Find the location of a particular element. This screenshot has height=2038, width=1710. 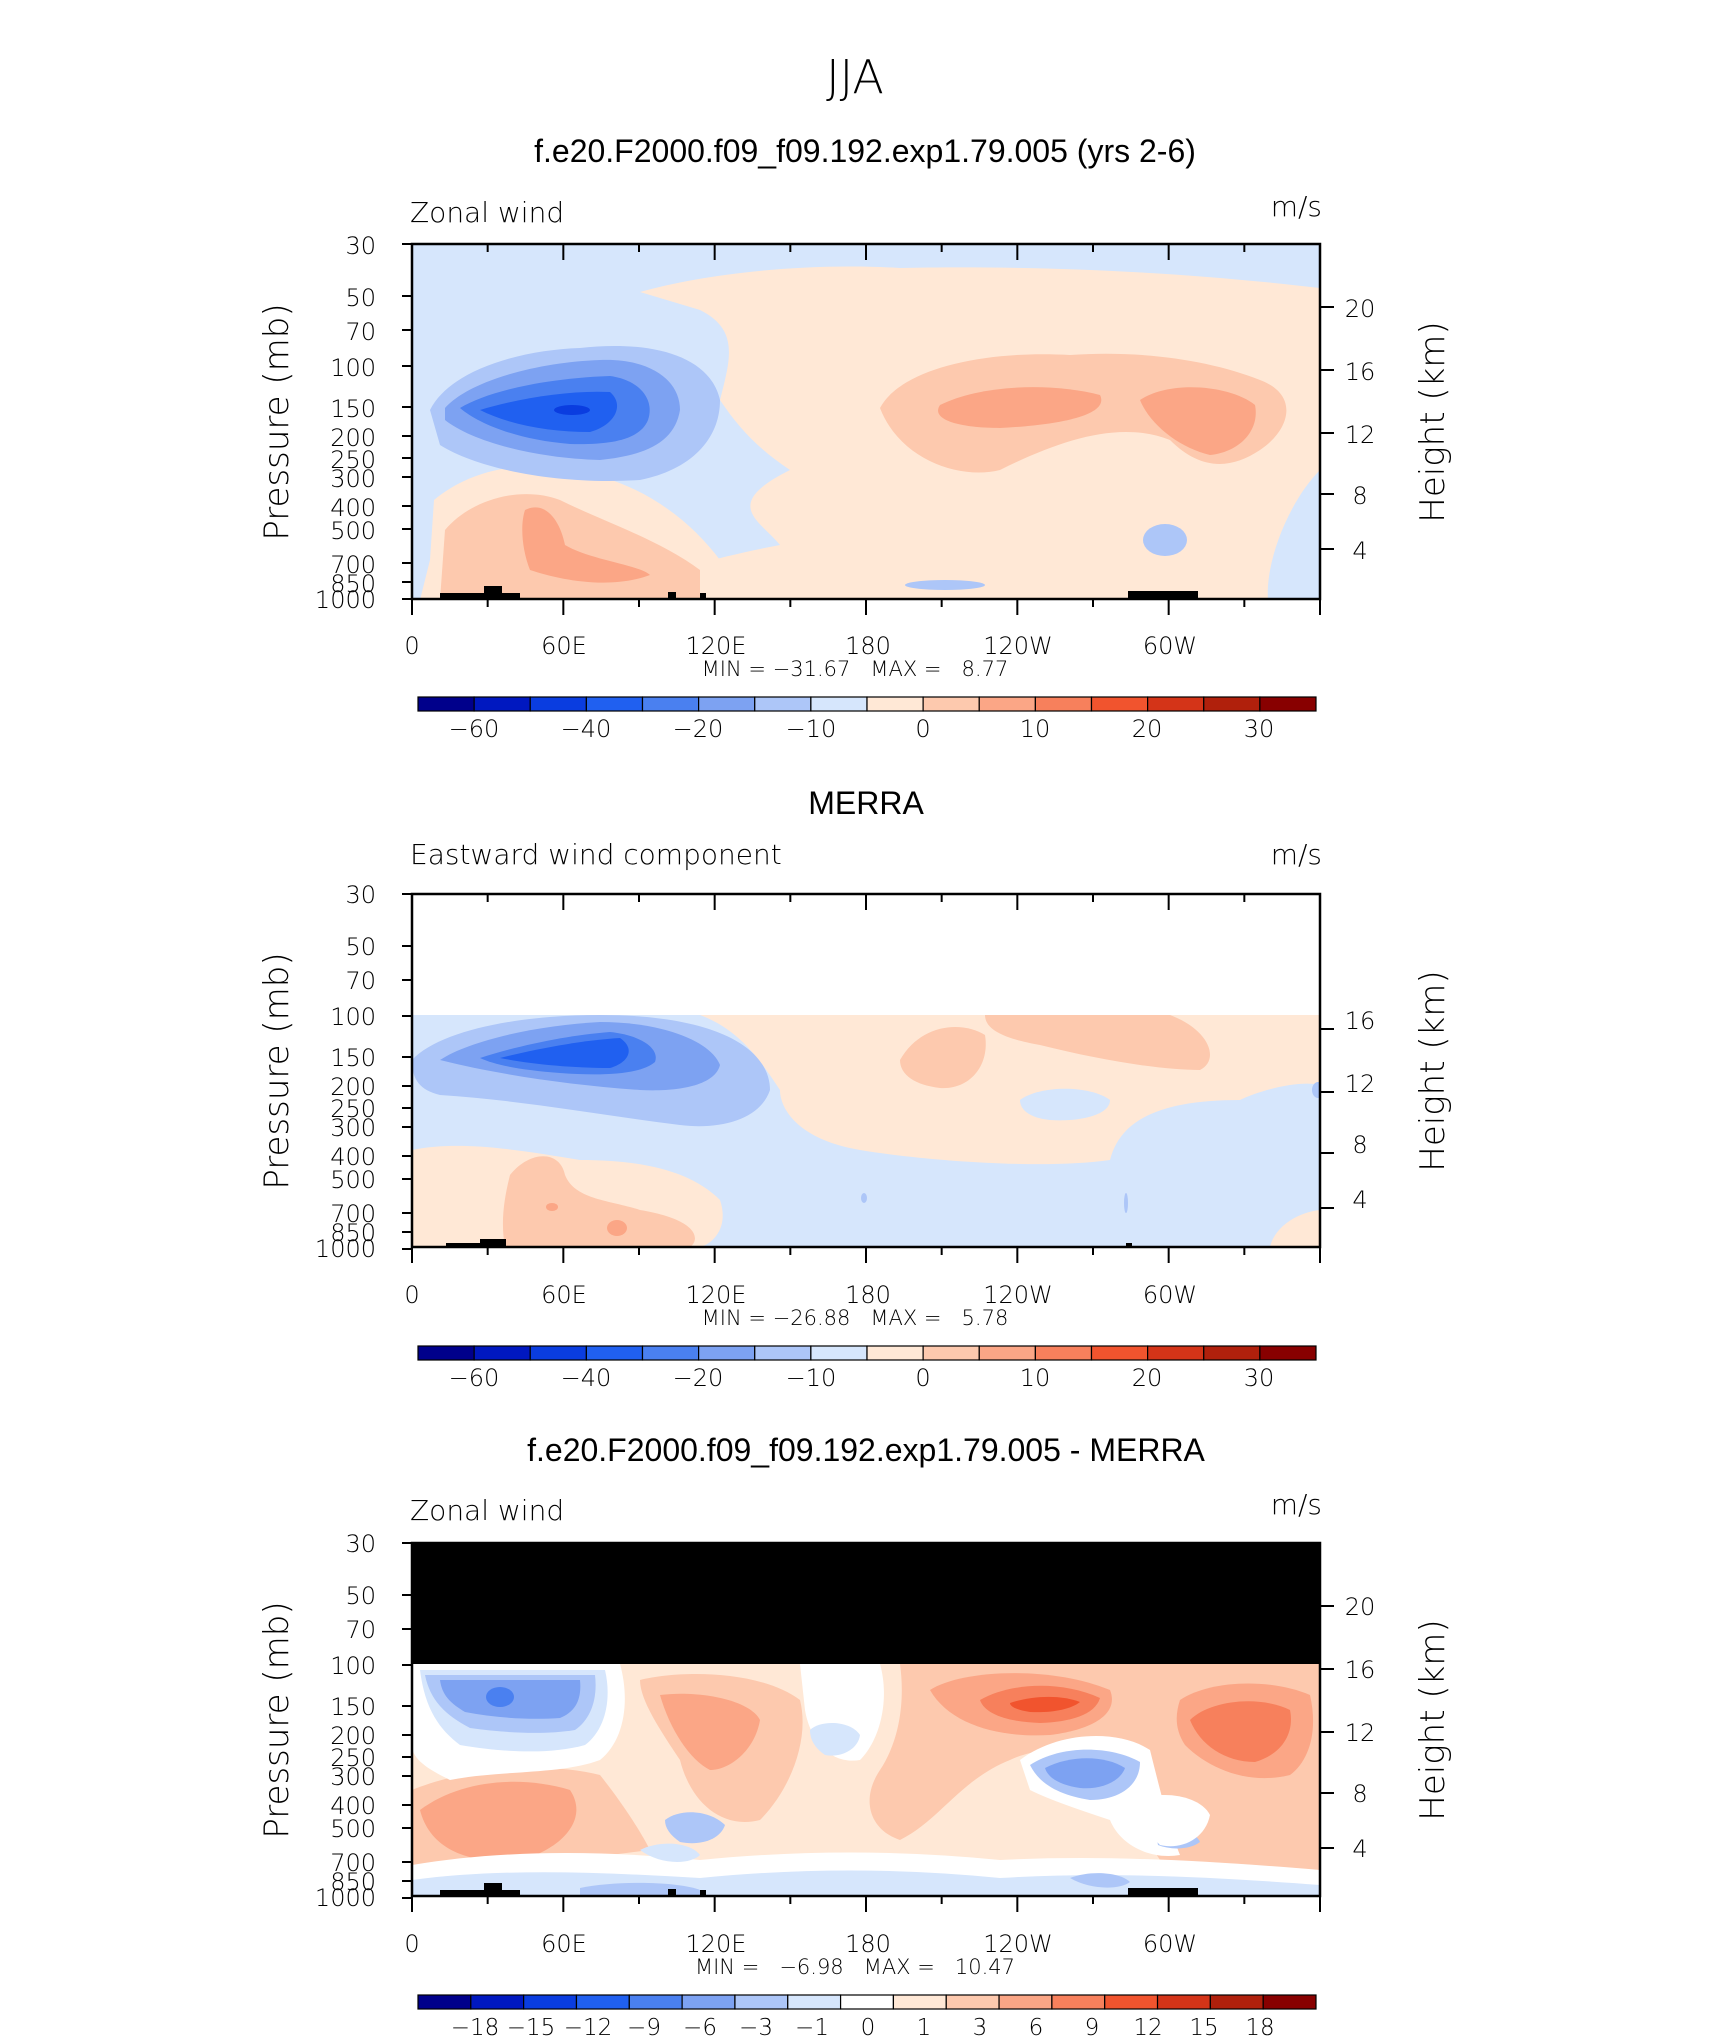

units-label: m/s is located at coordinates (1296, 854).